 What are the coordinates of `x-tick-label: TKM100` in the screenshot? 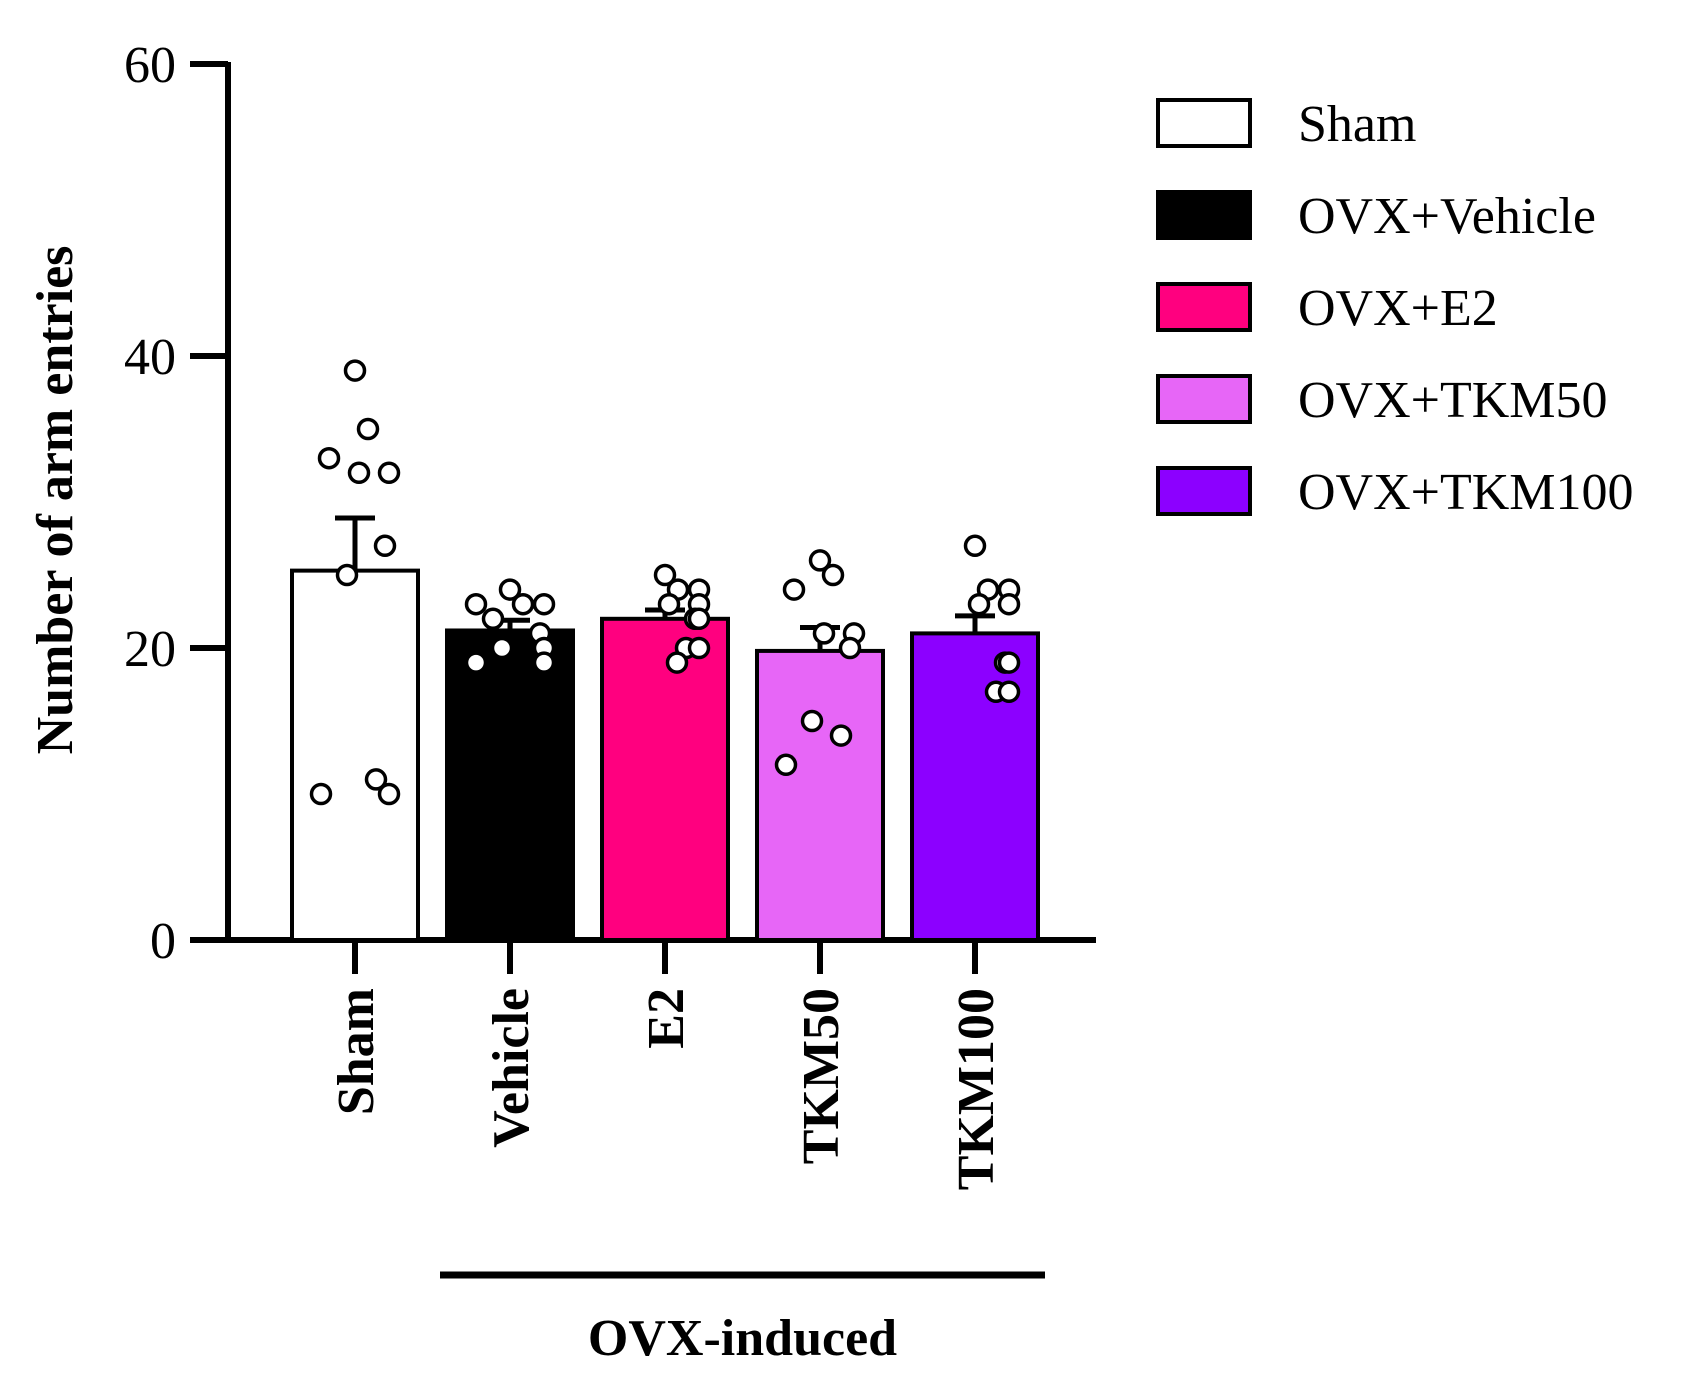 It's located at (976, 1089).